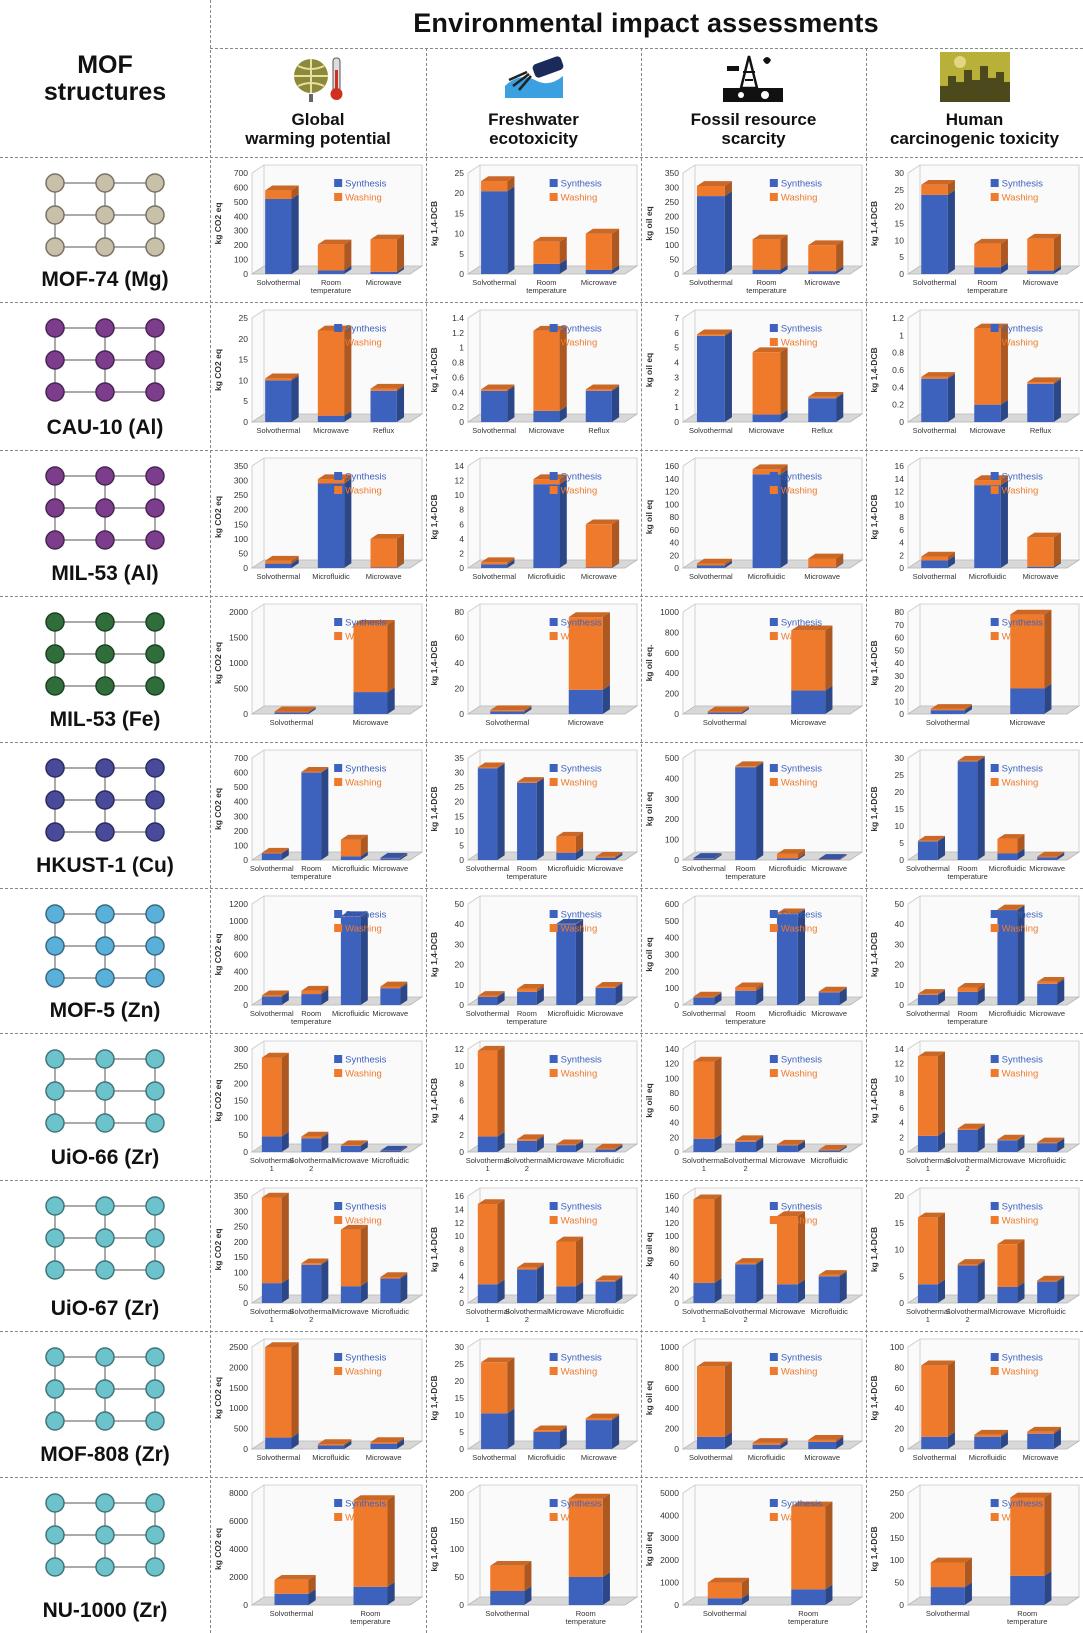 The height and width of the screenshot is (1633, 1083). I want to click on y-tick-label: 0.4, so click(898, 387).